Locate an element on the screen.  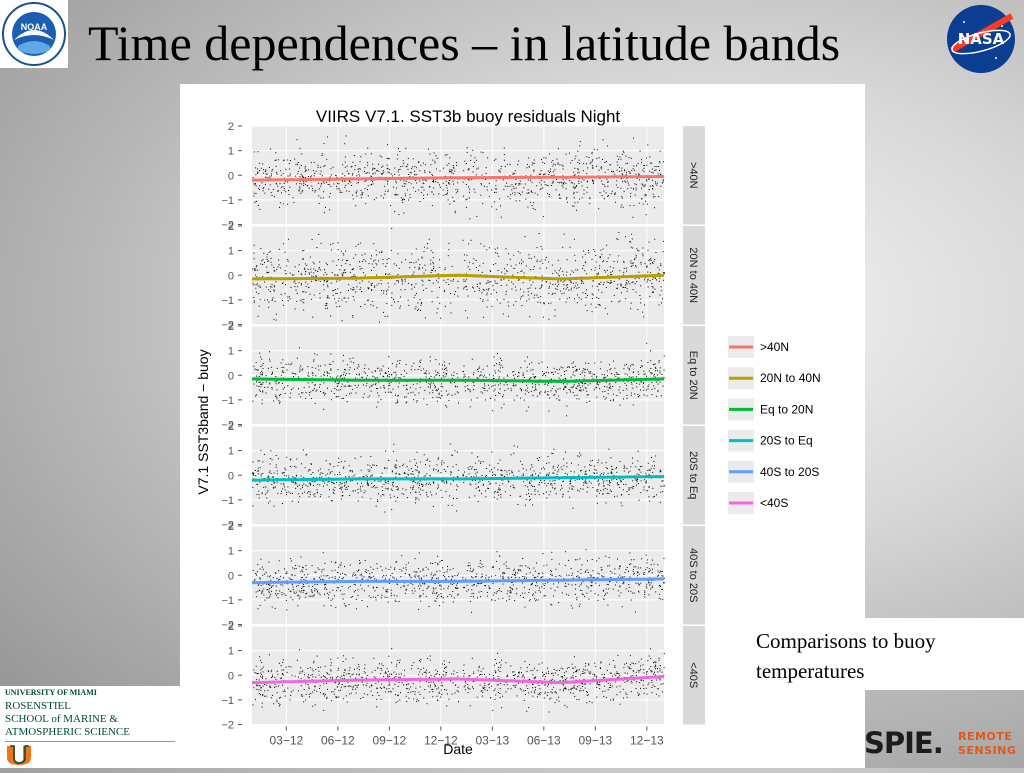
facet-strip-label: 20N to 40N is located at coordinates (693, 275).